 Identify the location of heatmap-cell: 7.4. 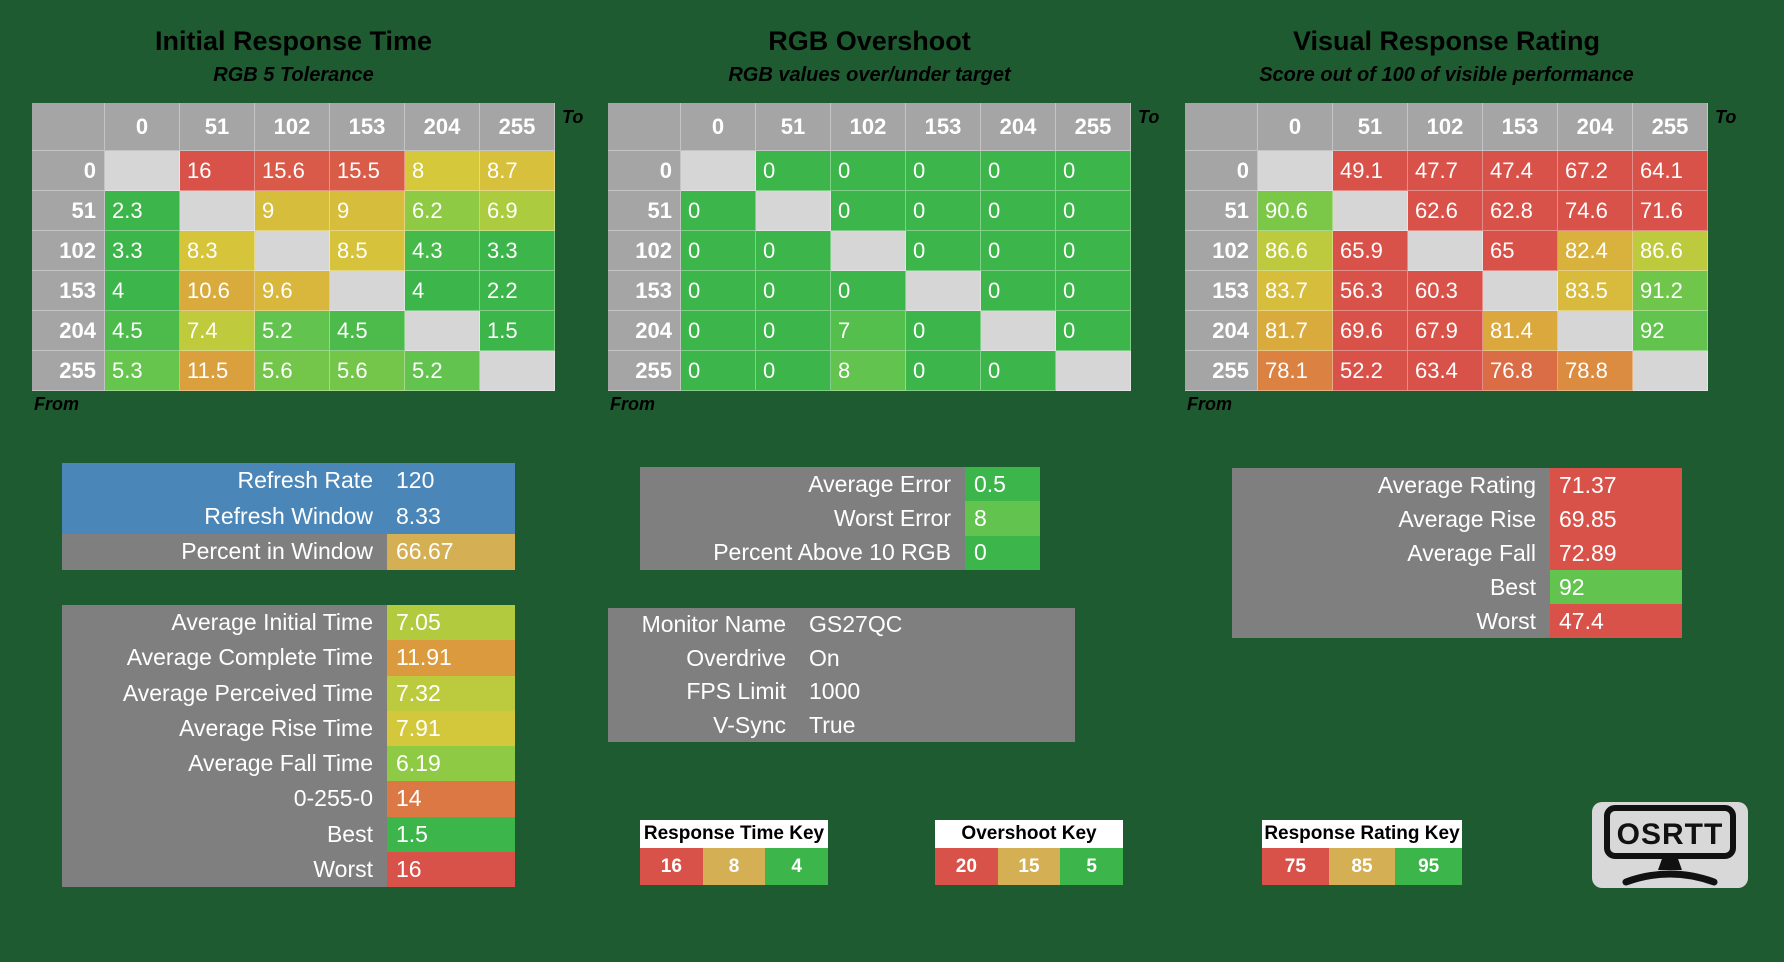
(217, 331).